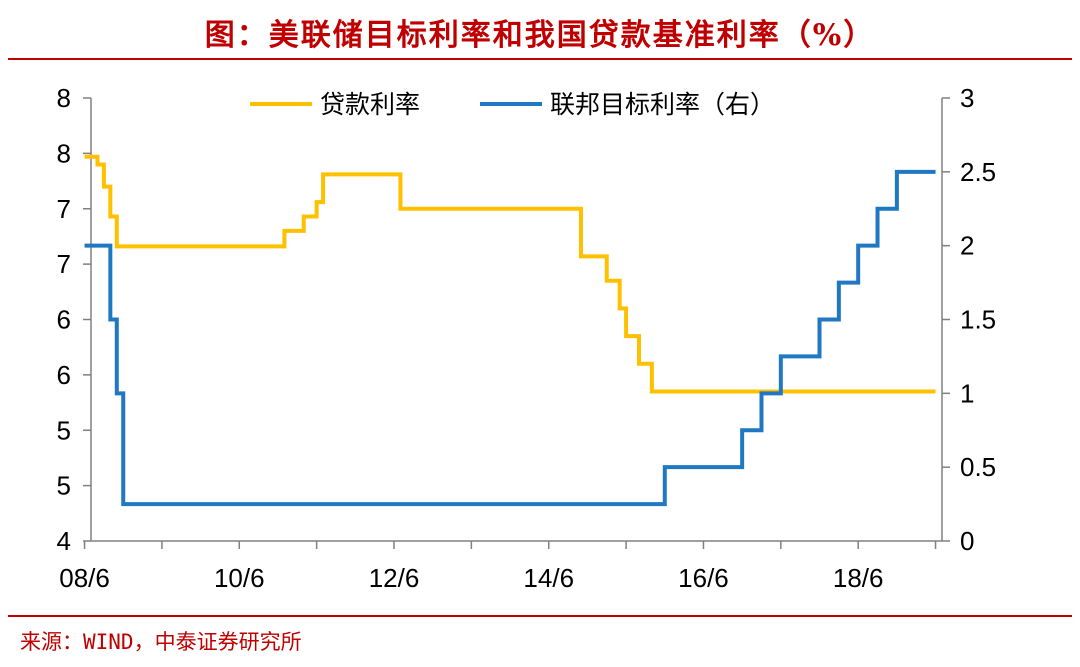 Image resolution: width=1080 pixels, height=667 pixels. I want to click on x-tick-label: 10/6, so click(239, 578).